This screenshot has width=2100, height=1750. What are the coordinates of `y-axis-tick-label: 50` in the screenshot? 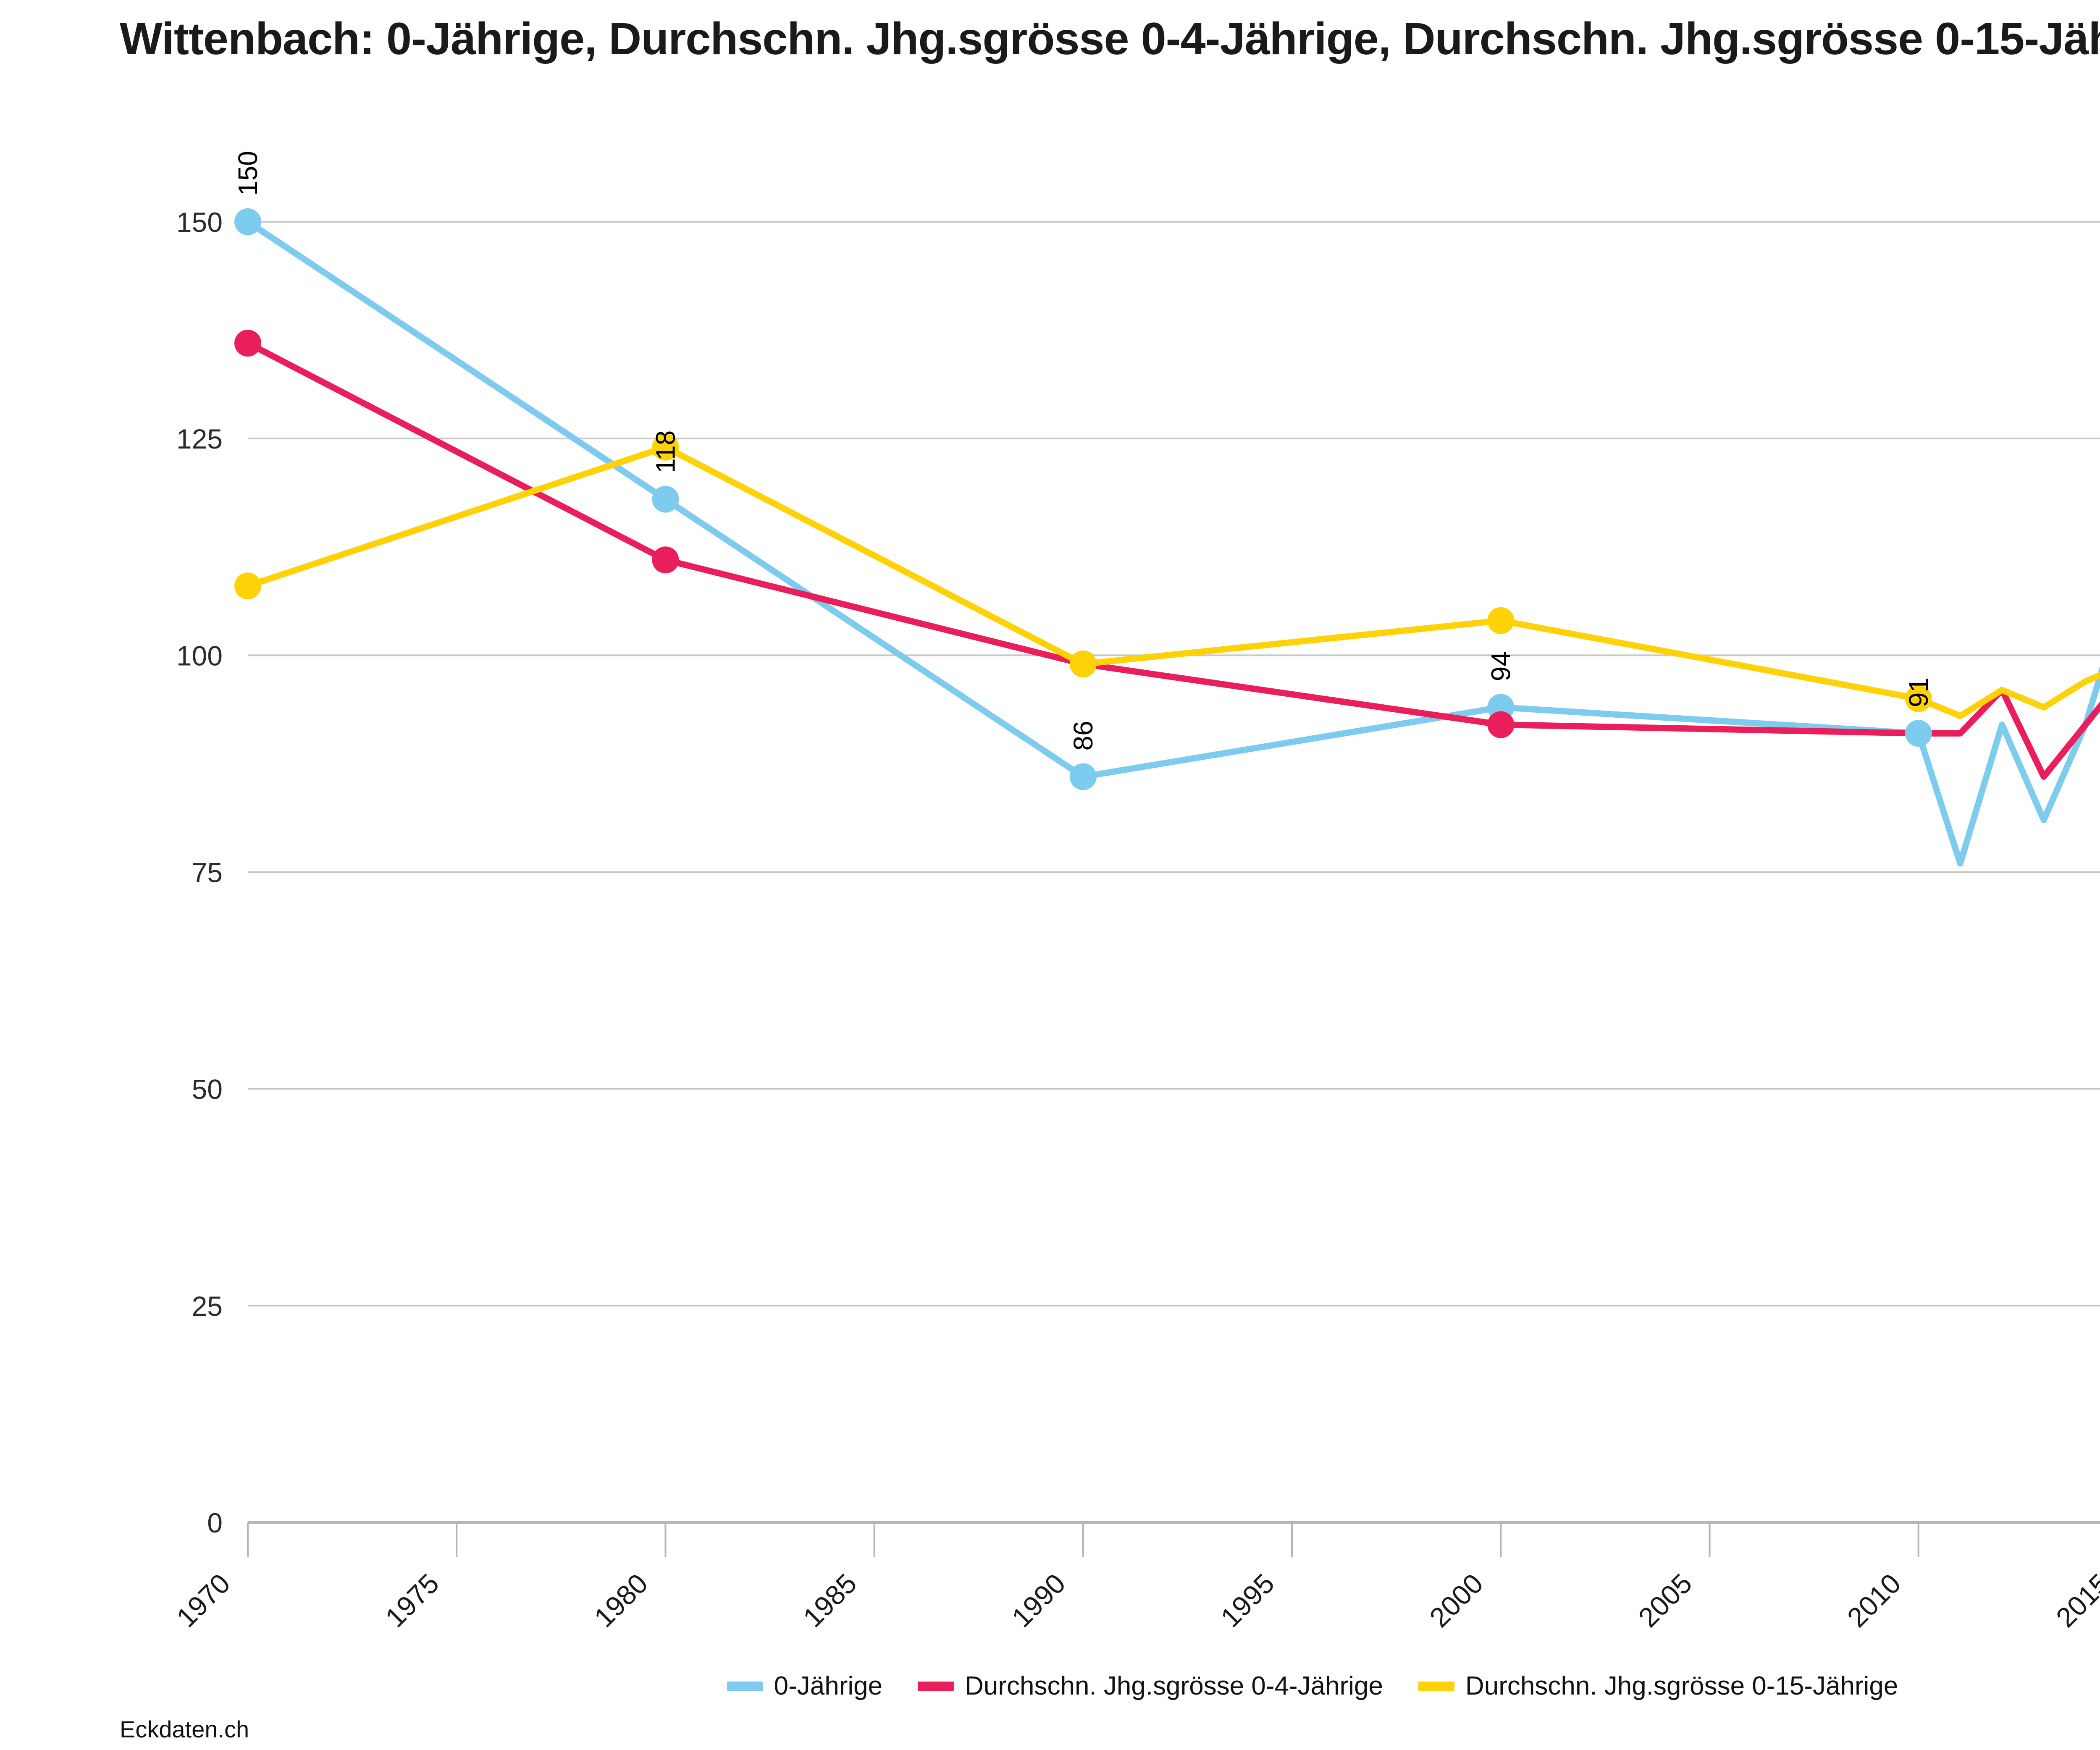 It's located at (207, 1089).